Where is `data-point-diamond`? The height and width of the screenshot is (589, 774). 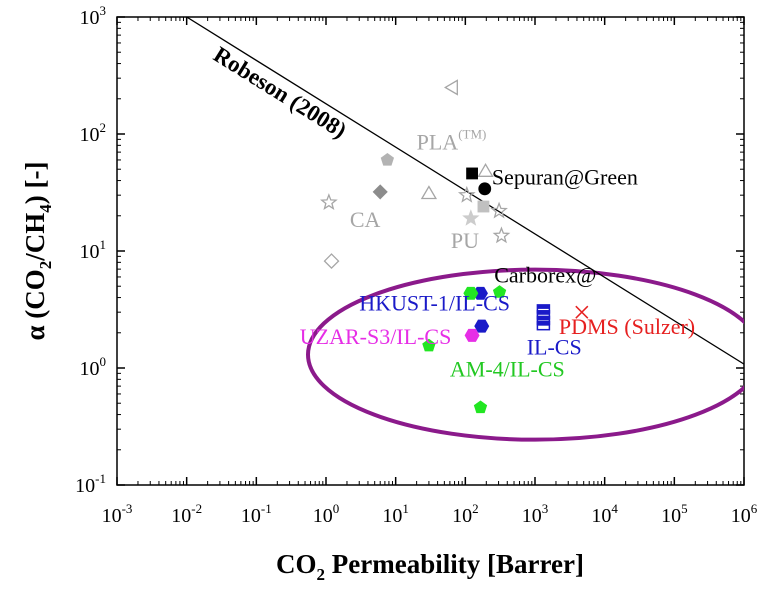
data-point-diamond is located at coordinates (380, 192).